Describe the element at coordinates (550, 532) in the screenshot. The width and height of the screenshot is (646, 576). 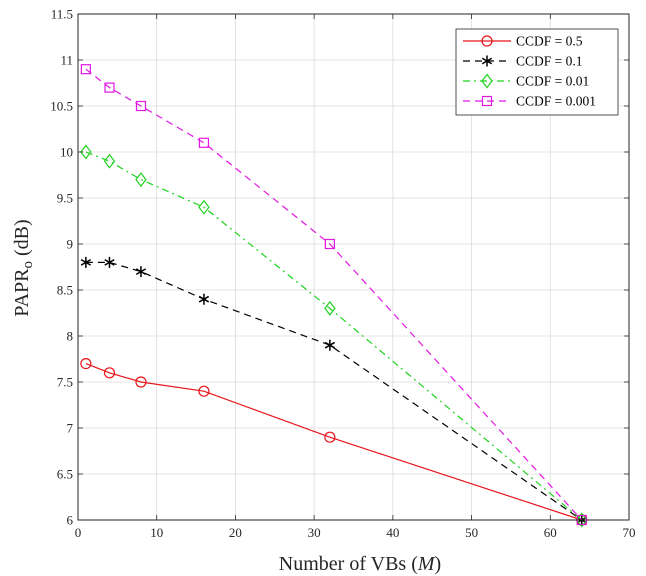
I see `x-tick-label: 60` at that location.